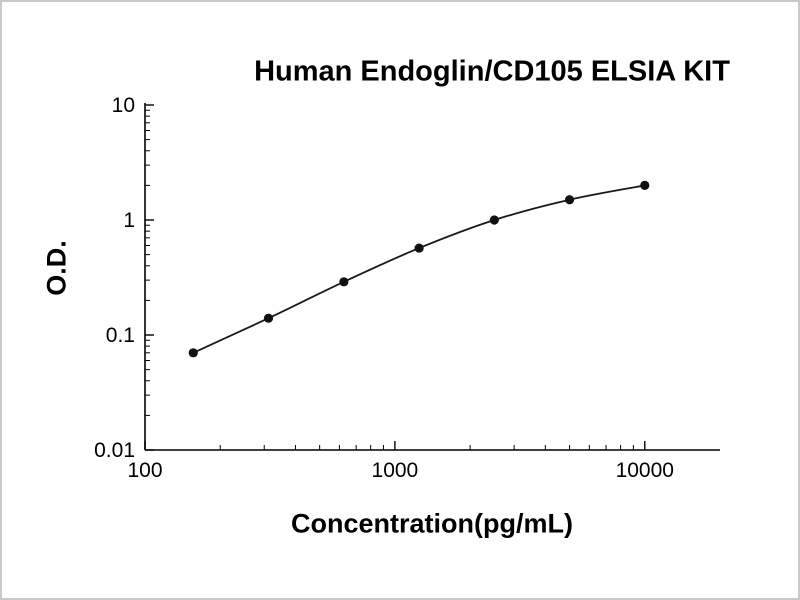 This screenshot has width=800, height=600. I want to click on x-axis-label: Concentration(pg/mL), so click(432, 523).